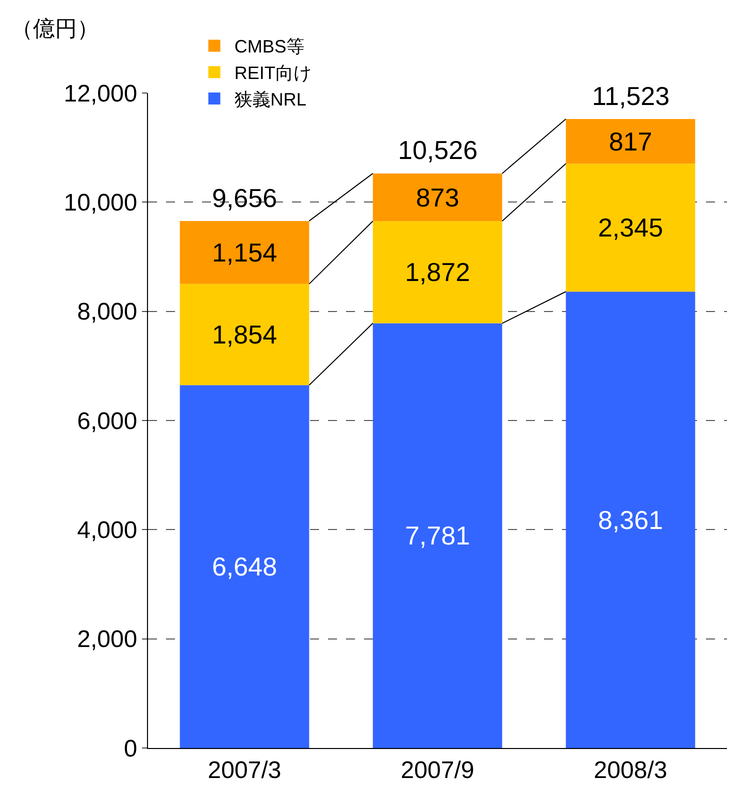  I want to click on total-label: 11,523, so click(631, 96).